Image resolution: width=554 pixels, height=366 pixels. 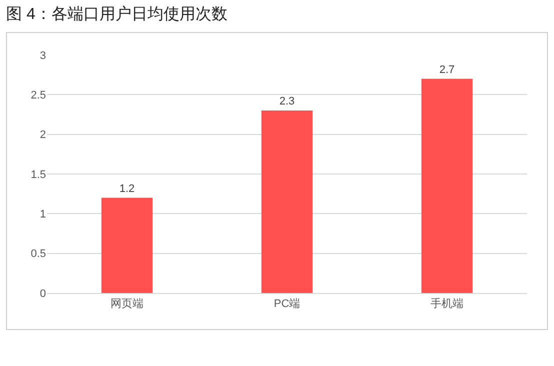 What do you see at coordinates (43, 214) in the screenshot?
I see `y-tick-label: 1` at bounding box center [43, 214].